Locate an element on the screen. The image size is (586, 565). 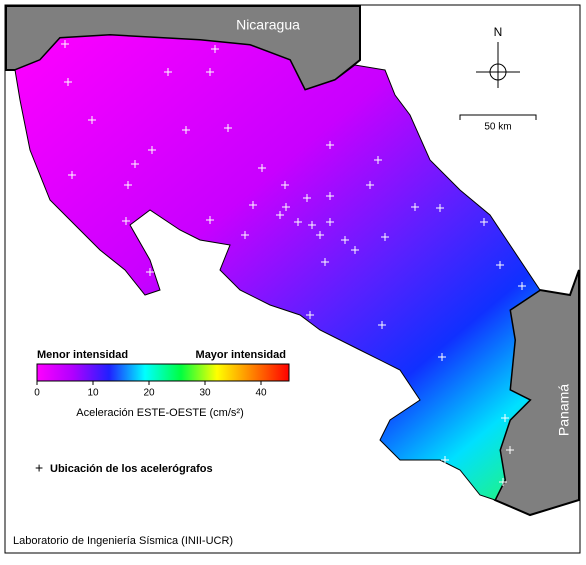
colorbar is located at coordinates (163, 372).